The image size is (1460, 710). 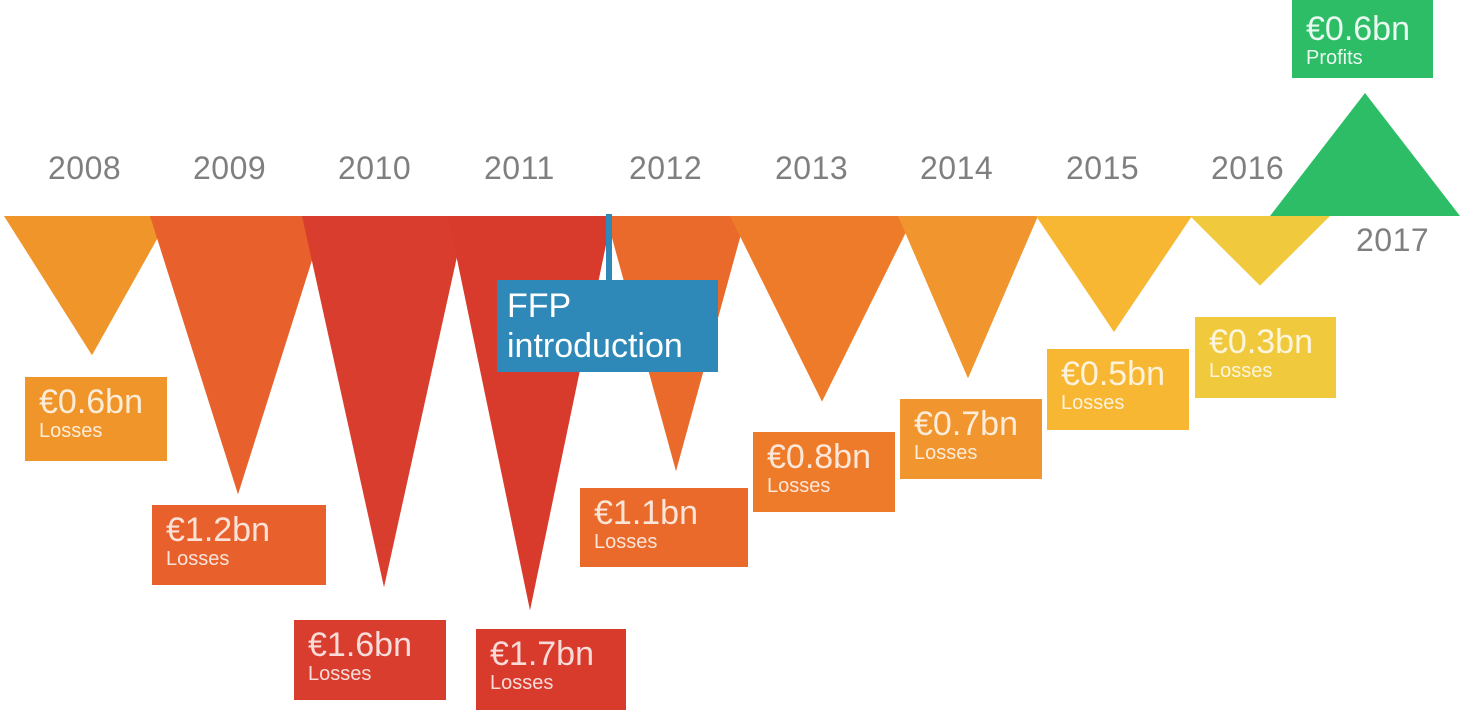 I want to click on year-label-2010: 2010, so click(x=375, y=168).